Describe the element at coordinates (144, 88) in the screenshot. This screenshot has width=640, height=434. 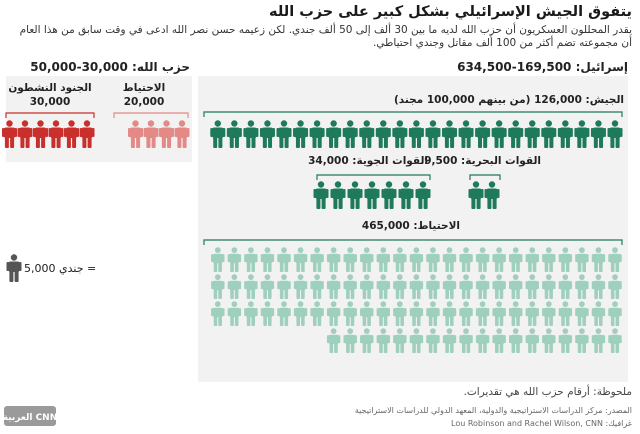
I see `hz-reserve-label: الاحتياط` at that location.